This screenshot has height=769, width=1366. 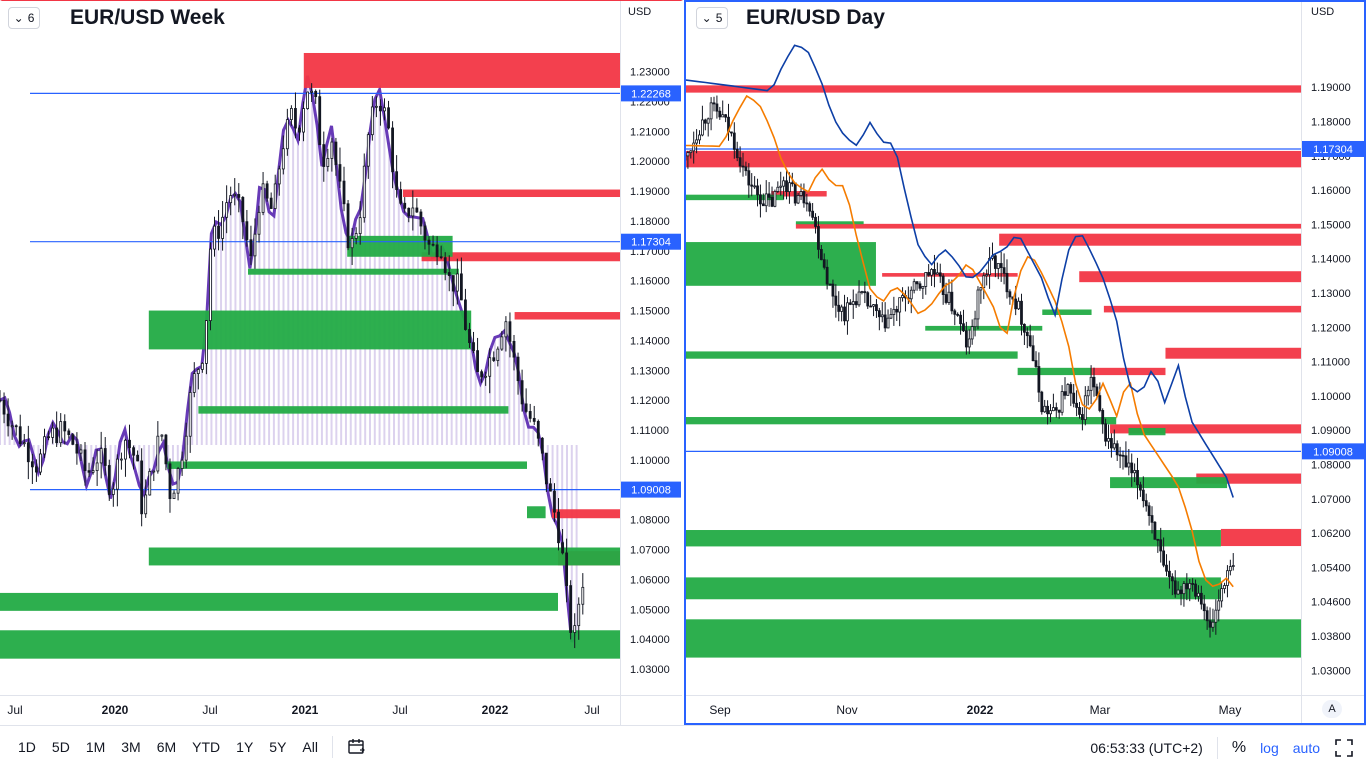 What do you see at coordinates (278, 747) in the screenshot?
I see `timeframe-5y: 5Y` at bounding box center [278, 747].